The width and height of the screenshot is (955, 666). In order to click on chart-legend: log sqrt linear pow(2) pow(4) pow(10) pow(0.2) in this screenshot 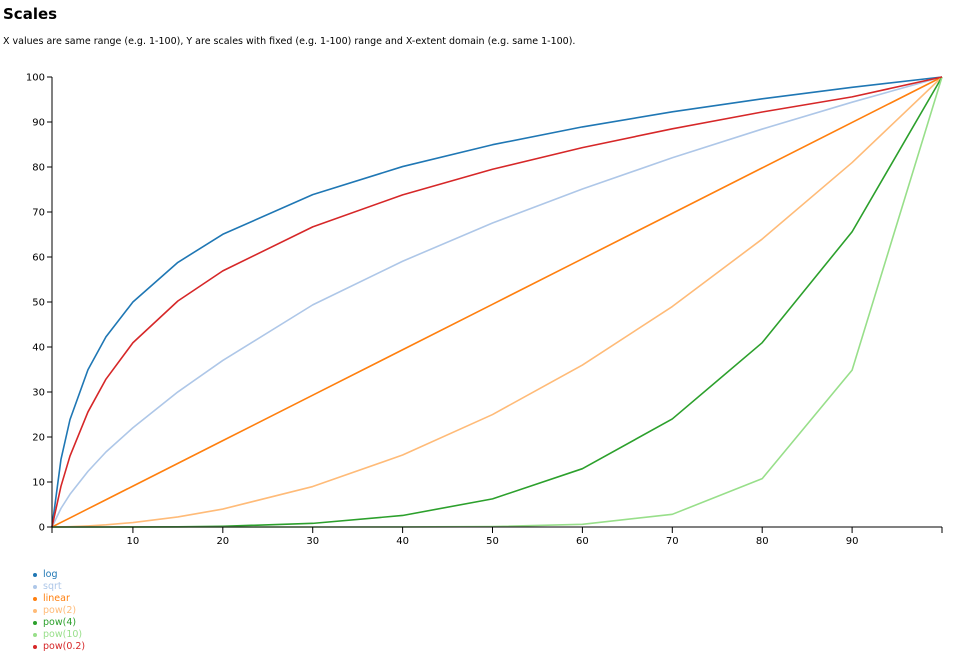, I will do `click(59, 611)`.